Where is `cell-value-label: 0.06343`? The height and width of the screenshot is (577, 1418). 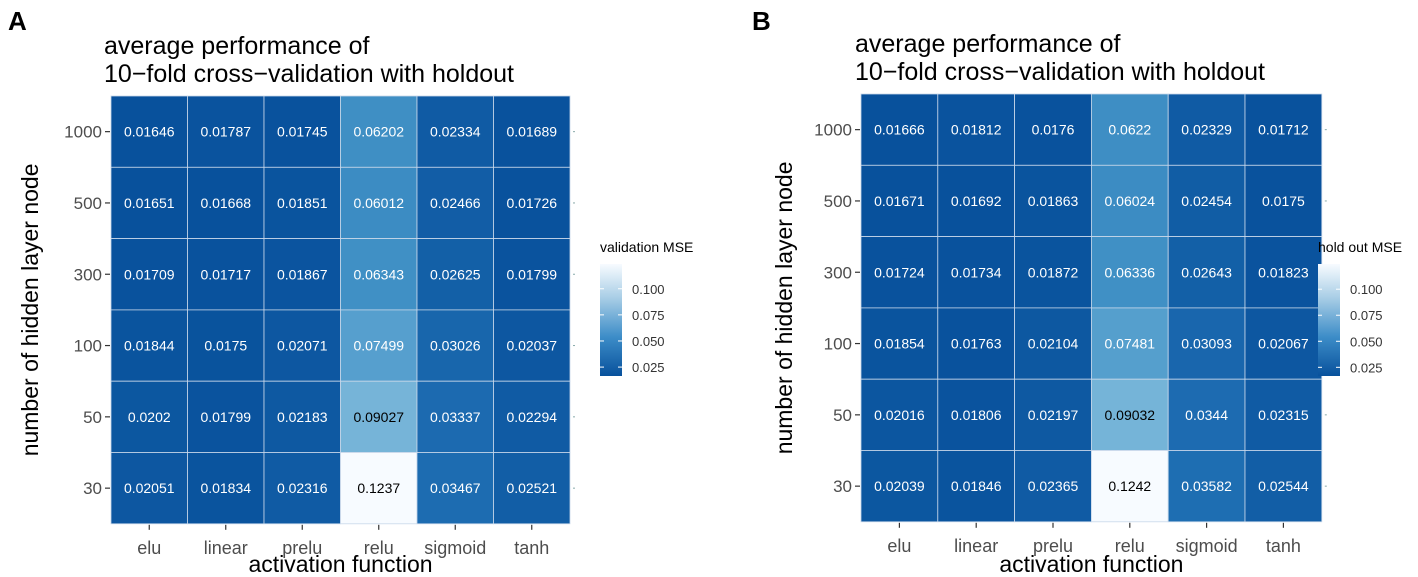 cell-value-label: 0.06343 is located at coordinates (378, 274).